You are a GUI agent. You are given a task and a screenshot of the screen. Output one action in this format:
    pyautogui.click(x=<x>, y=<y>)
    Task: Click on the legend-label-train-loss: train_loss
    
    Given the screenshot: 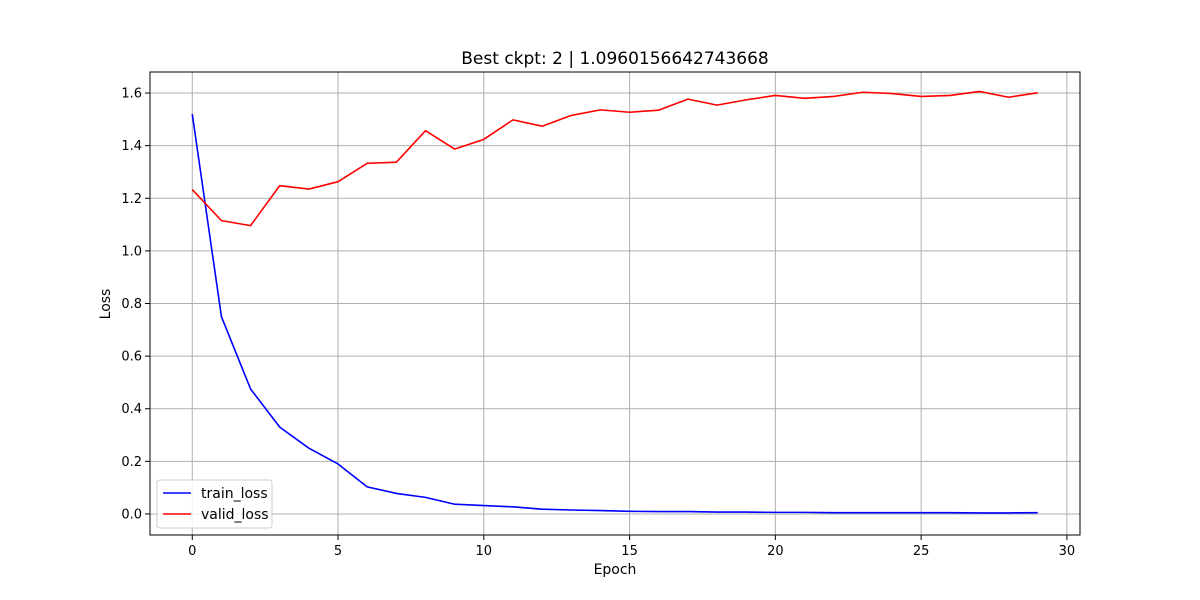 What is the action you would take?
    pyautogui.click(x=234, y=494)
    